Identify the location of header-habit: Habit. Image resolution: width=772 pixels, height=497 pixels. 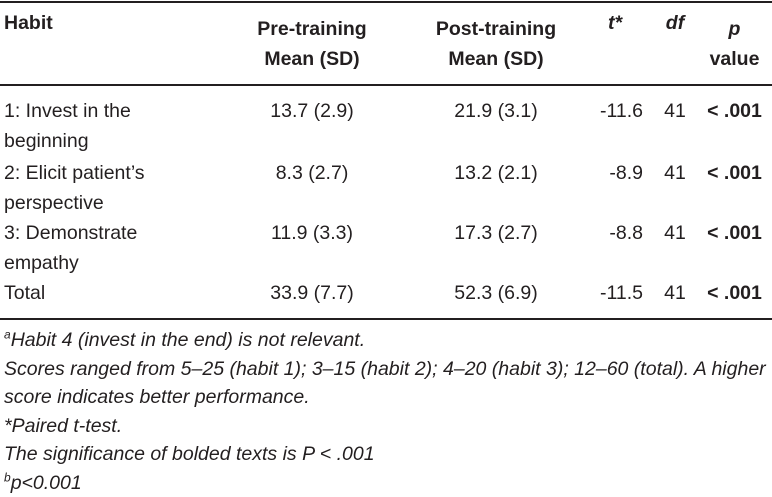
(111, 23).